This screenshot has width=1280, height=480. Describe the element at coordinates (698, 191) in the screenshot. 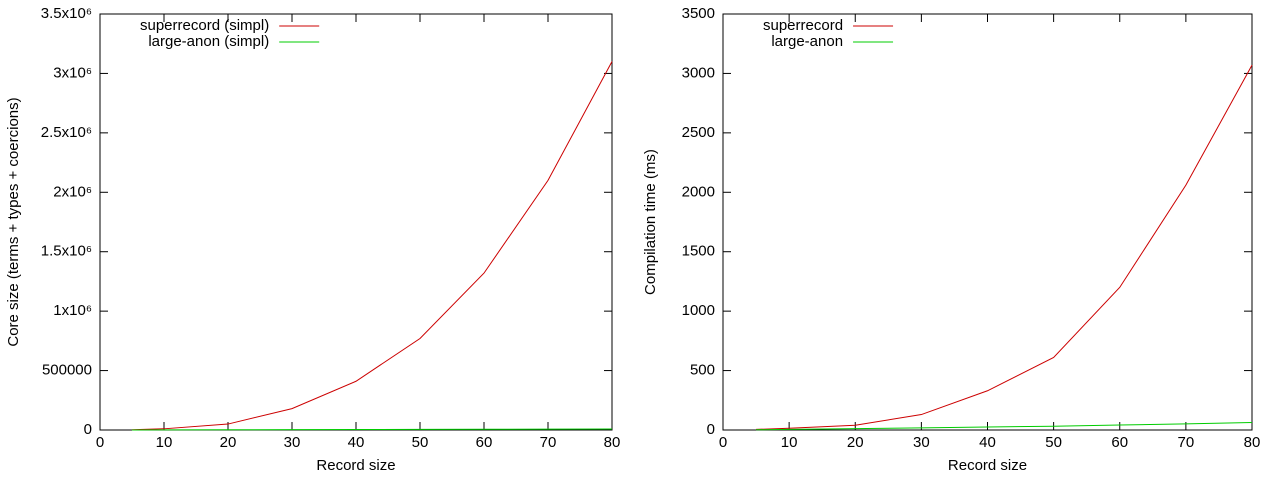

I see `y-tick-label: 2000` at that location.